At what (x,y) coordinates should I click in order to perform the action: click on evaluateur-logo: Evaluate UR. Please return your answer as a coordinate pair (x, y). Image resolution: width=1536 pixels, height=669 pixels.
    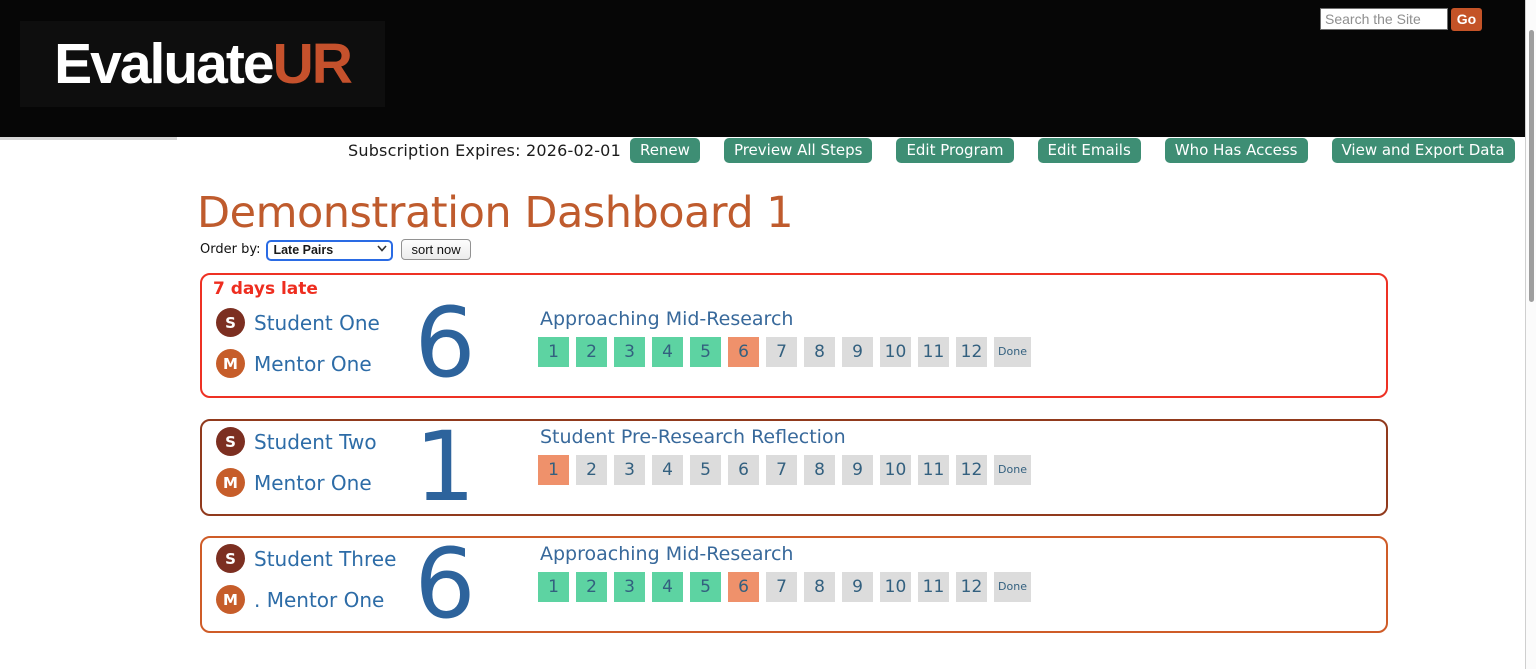
    Looking at the image, I should click on (202, 64).